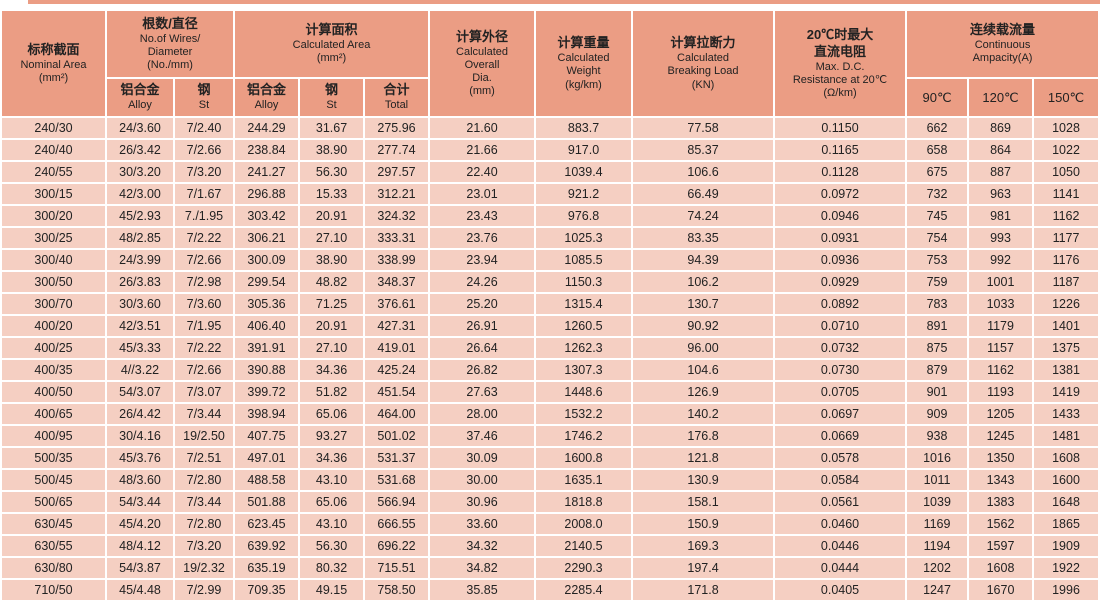 The width and height of the screenshot is (1100, 612). Describe the element at coordinates (482, 392) in the screenshot. I see `table-cell: 27.63` at that location.